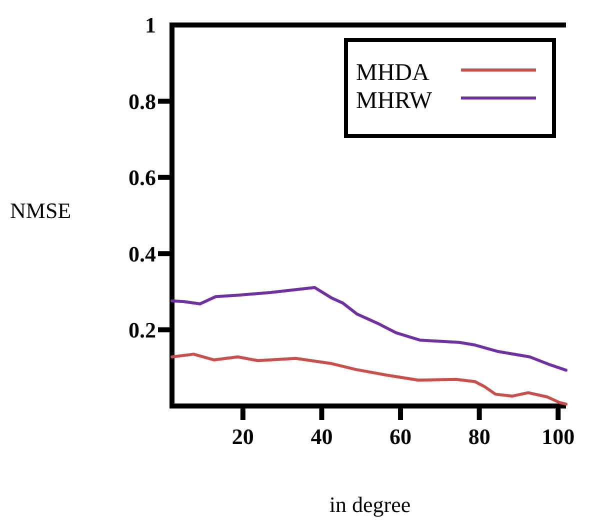  Describe the element at coordinates (142, 253) in the screenshot. I see `y-tick-label: 0.4` at that location.